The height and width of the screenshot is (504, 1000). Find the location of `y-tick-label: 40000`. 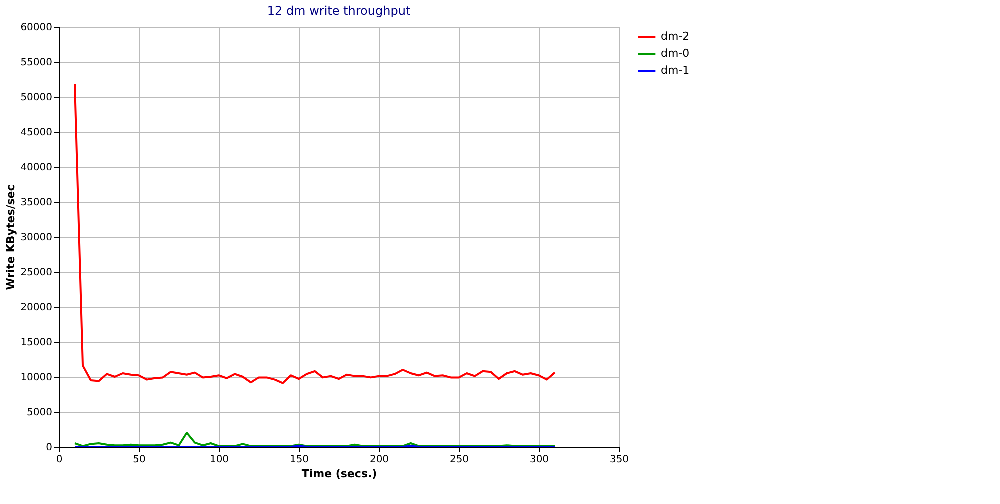

y-tick-label: 40000 is located at coordinates (36, 168).